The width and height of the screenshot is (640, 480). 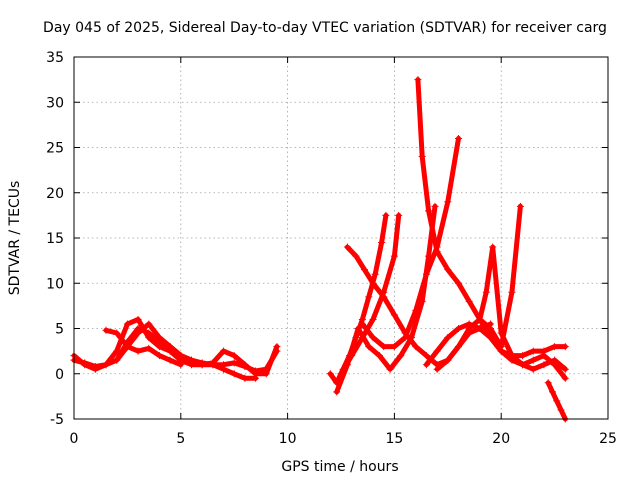 I want to click on y-tick-label: 5, so click(x=59, y=330).